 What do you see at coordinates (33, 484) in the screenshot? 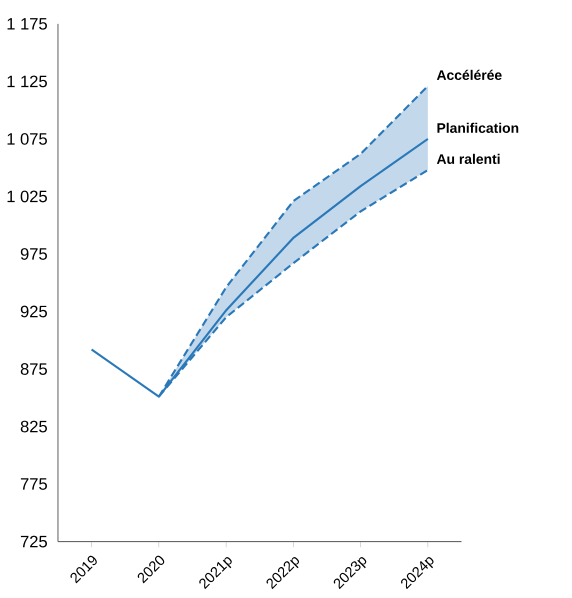
I see `y-tick-label: 775` at bounding box center [33, 484].